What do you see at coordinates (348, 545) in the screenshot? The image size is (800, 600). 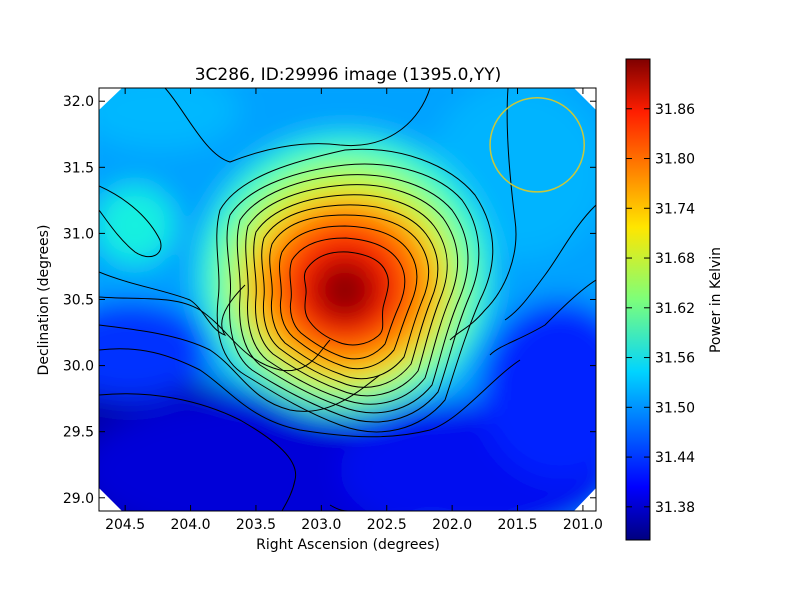 I see `x-axis-label: Right Ascension (degrees)` at bounding box center [348, 545].